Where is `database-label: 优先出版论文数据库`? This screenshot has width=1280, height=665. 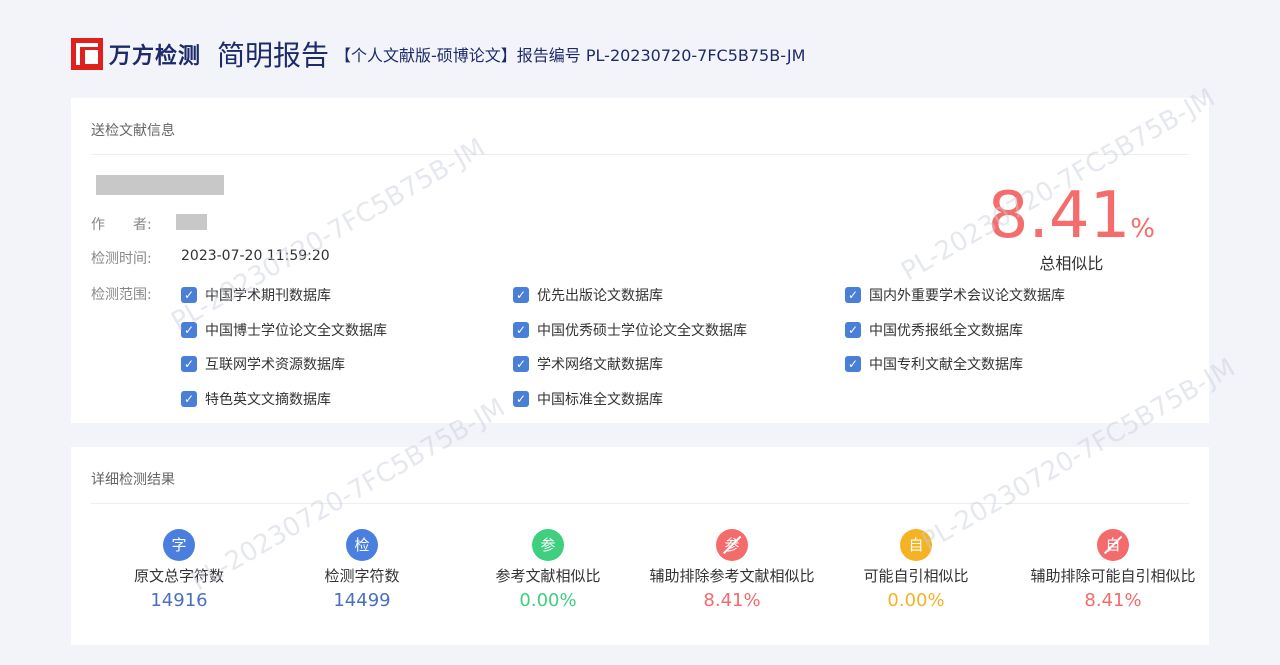 database-label: 优先出版论文数据库 is located at coordinates (600, 296).